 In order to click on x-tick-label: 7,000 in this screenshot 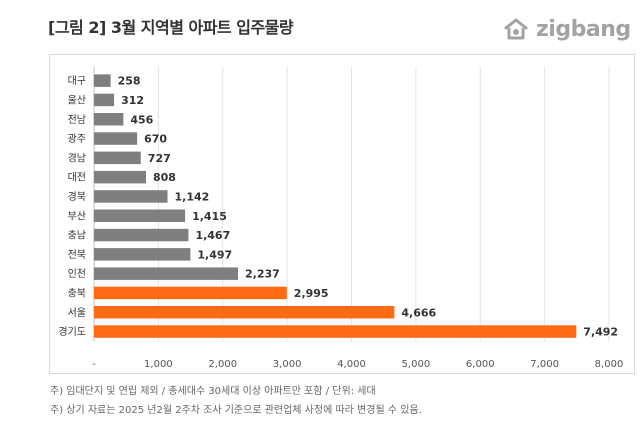, I will do `click(544, 364)`.